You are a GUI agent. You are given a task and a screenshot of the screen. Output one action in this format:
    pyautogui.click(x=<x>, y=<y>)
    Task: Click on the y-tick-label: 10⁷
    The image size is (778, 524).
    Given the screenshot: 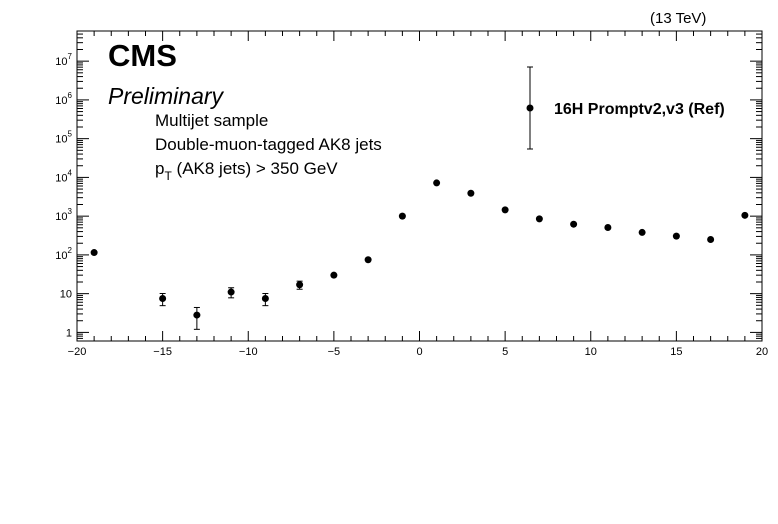 What is the action you would take?
    pyautogui.click(x=63, y=60)
    